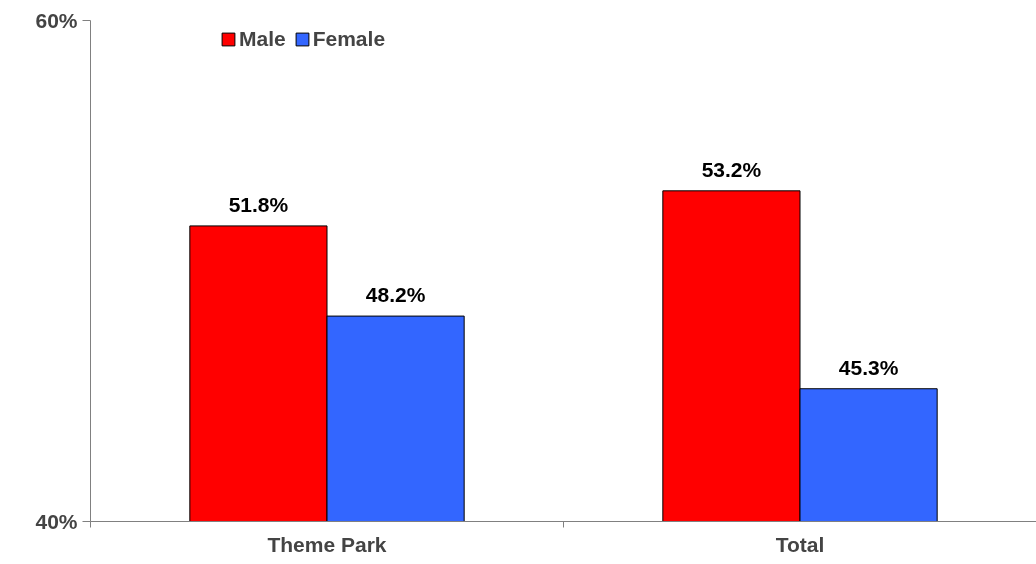 The height and width of the screenshot is (564, 1036). Describe the element at coordinates (56, 521) in the screenshot. I see `y-tick-label: 40%` at that location.